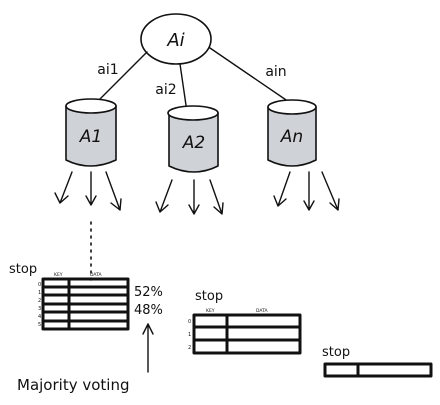 This screenshot has width=440, height=405. I want to click on node-drum-2: A2, so click(193, 139).